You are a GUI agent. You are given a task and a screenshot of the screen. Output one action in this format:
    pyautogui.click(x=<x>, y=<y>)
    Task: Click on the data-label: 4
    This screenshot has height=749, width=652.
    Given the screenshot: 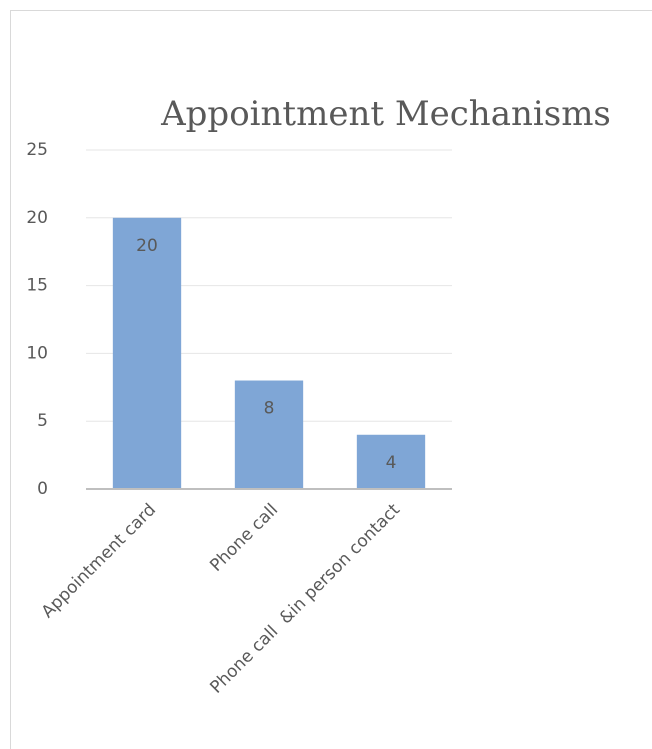 What is the action you would take?
    pyautogui.click(x=391, y=463)
    